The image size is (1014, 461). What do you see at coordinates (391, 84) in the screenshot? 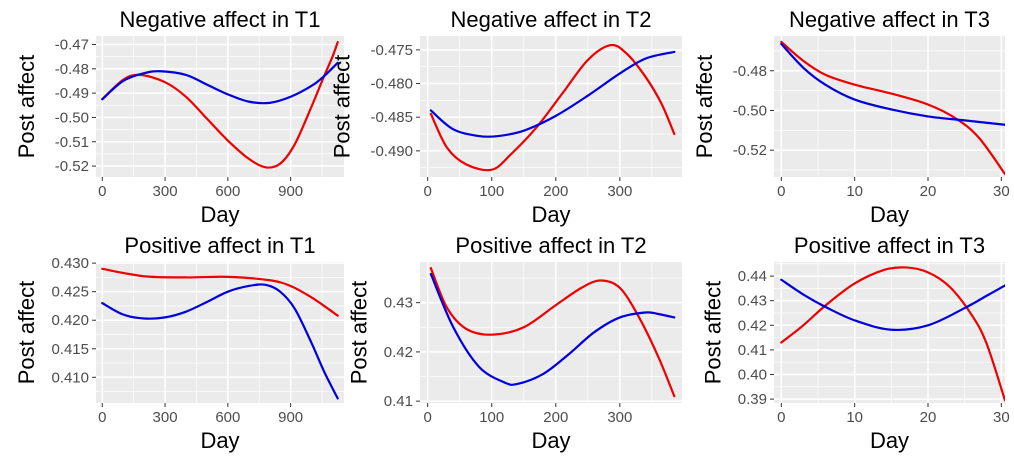
I see `y-tick-label: -0.480` at bounding box center [391, 84].